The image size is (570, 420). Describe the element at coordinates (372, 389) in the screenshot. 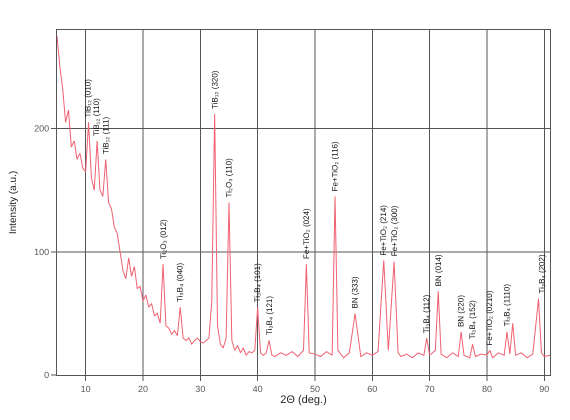

I see `x-tick-label: 60` at that location.